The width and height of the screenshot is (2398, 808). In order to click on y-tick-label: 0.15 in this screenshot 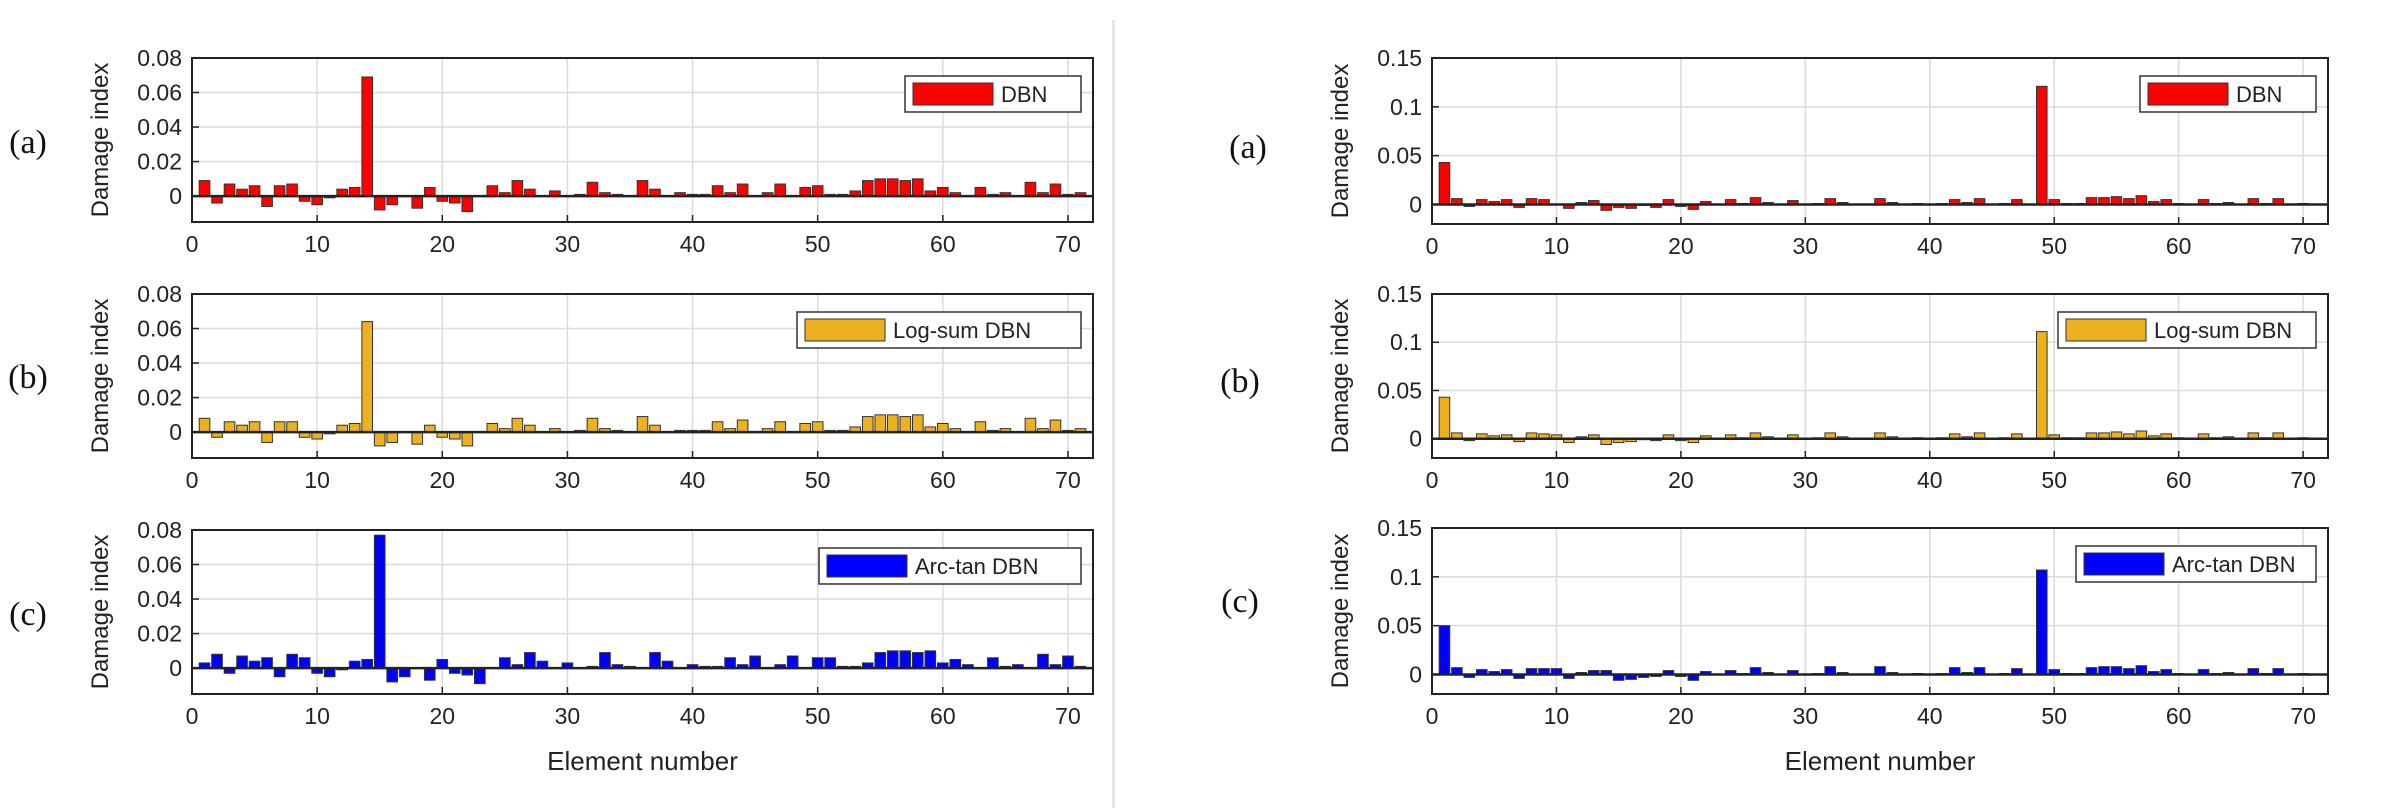, I will do `click(1399, 294)`.